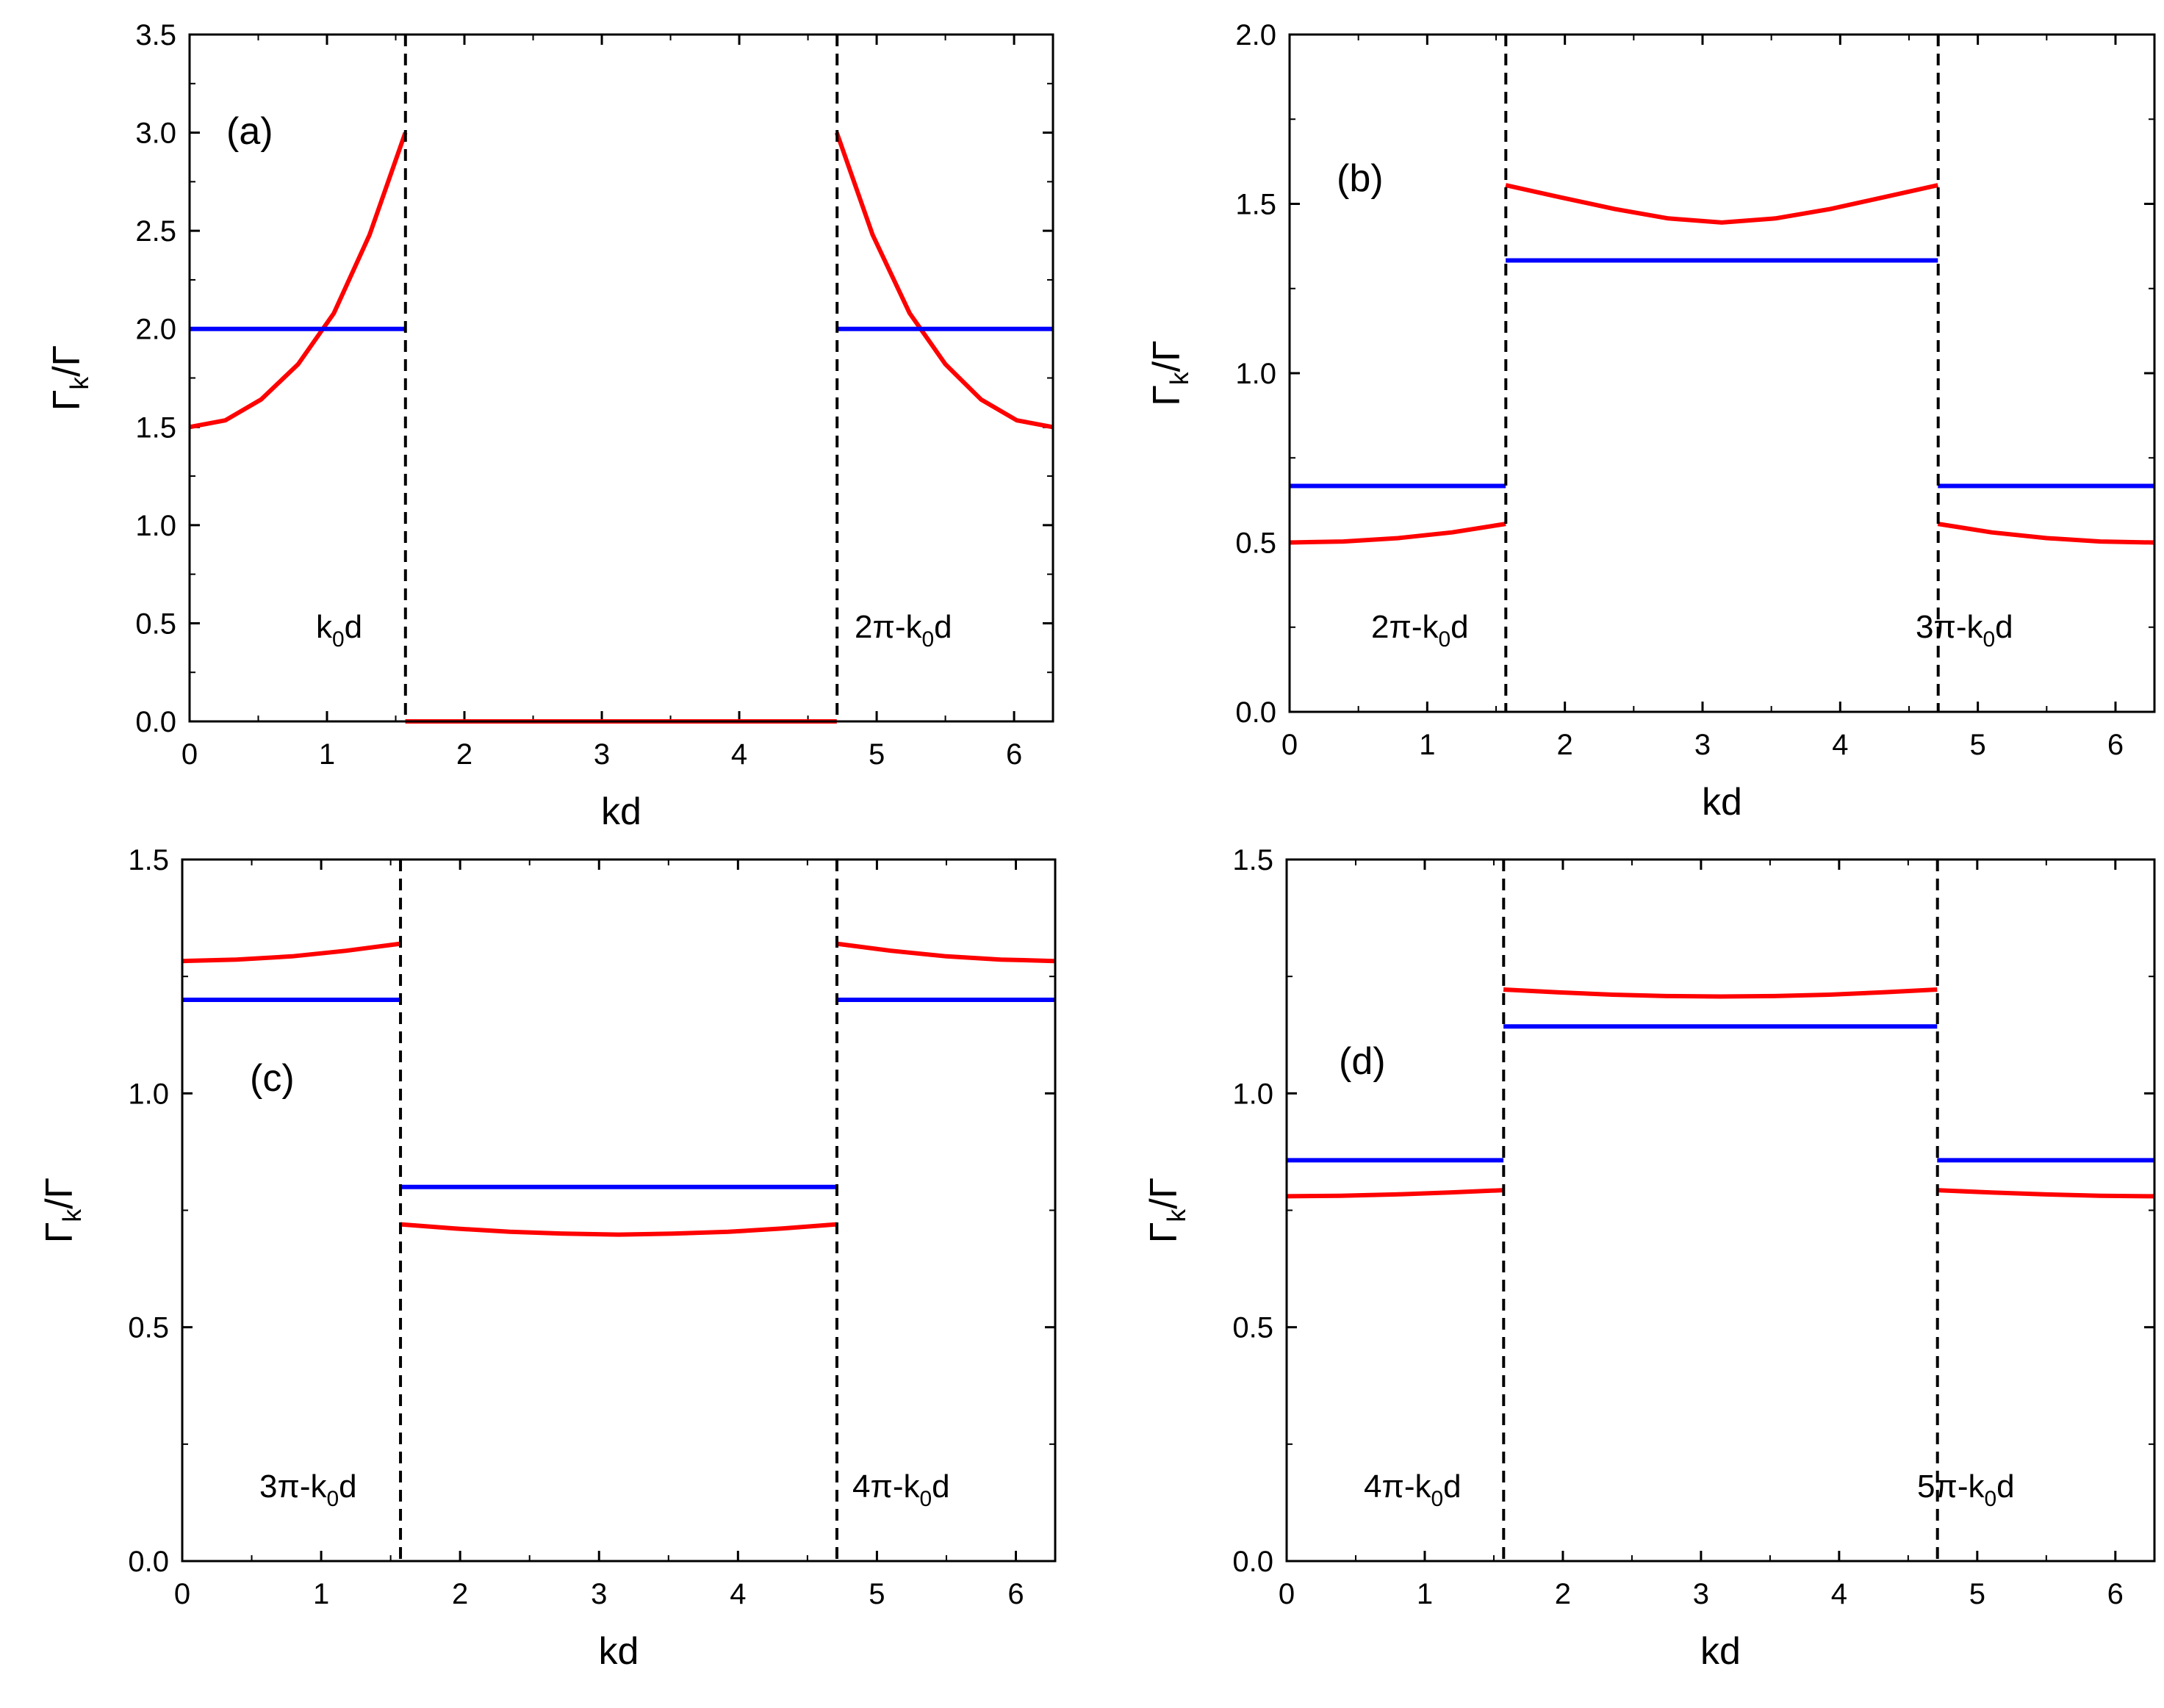  What do you see at coordinates (308, 1490) in the screenshot?
I see `annotation-1: 3π-k0d` at bounding box center [308, 1490].